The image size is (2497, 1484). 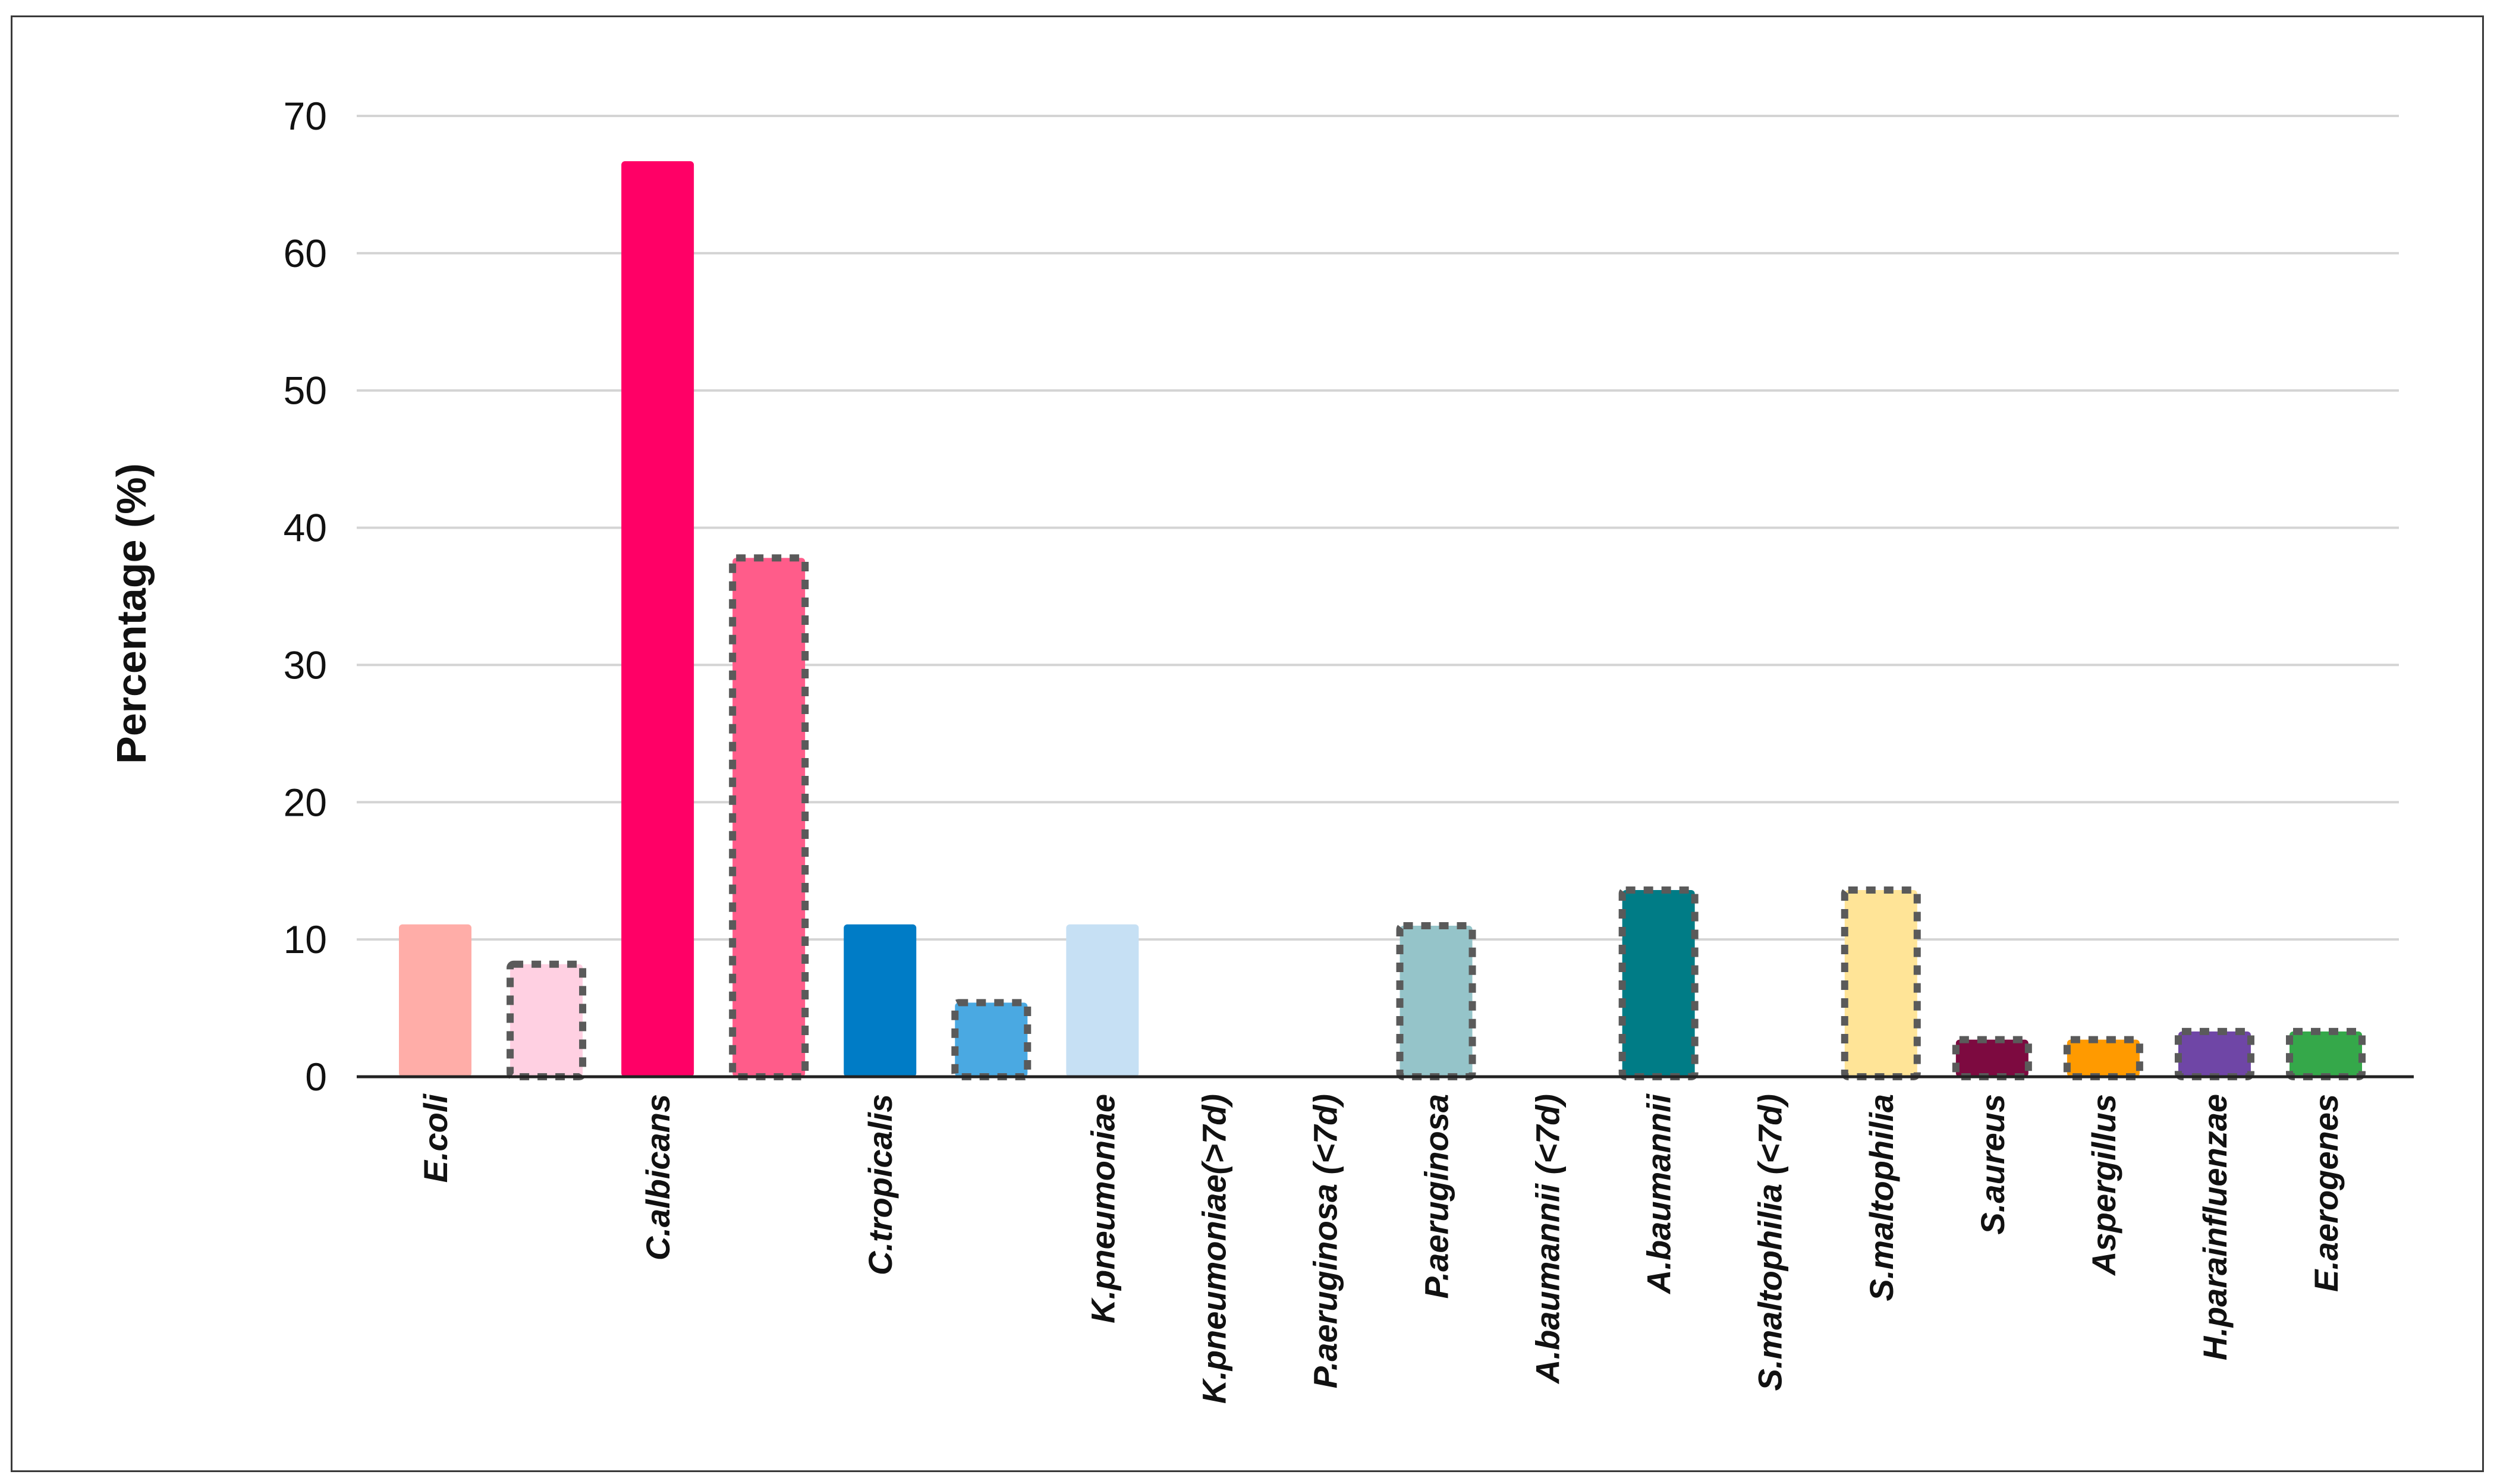 I want to click on x-tick-label: P.aeruginosa, so click(x=1436, y=1196).